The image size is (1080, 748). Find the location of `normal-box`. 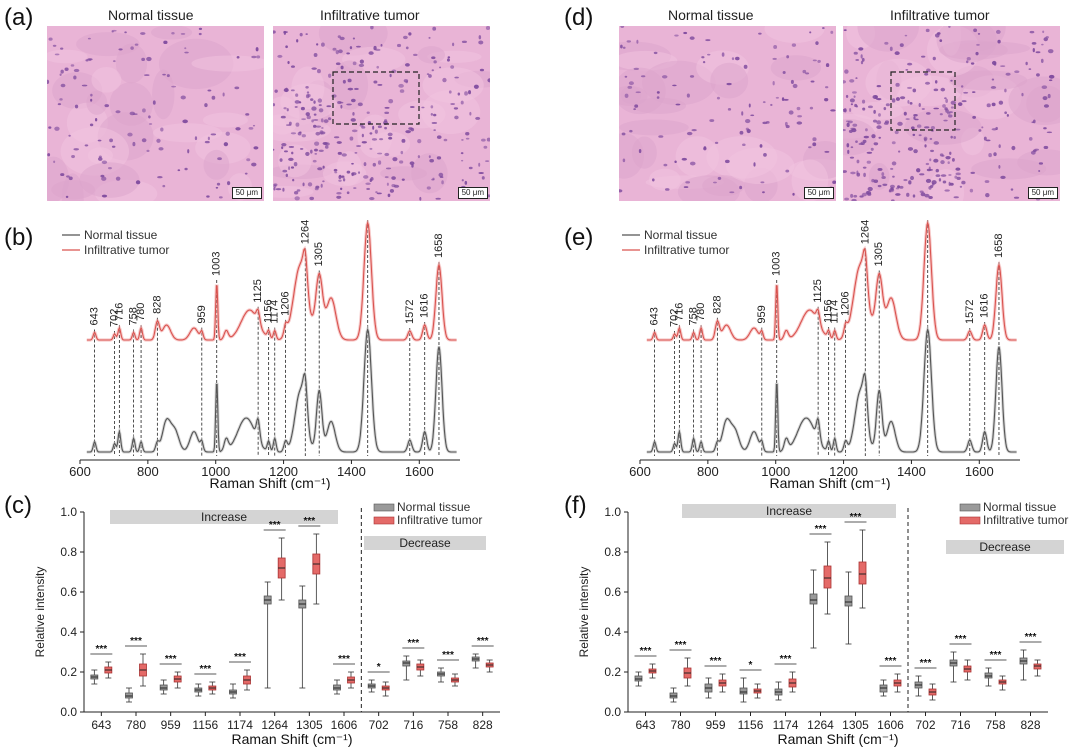

normal-box is located at coordinates (848, 601).